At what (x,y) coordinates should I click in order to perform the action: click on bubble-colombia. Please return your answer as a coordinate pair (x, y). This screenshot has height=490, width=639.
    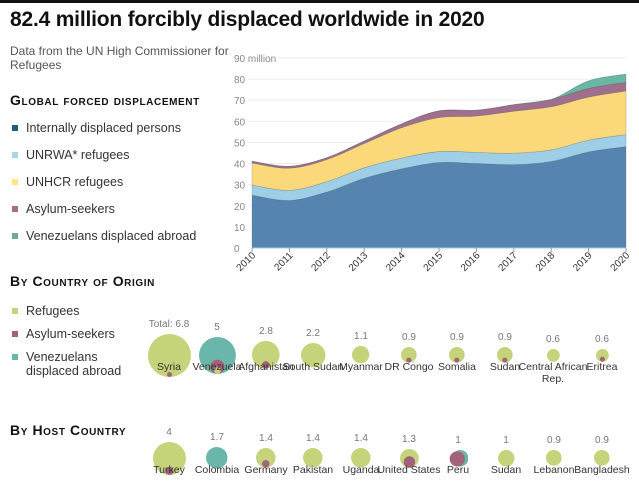
    Looking at the image, I should click on (217, 458).